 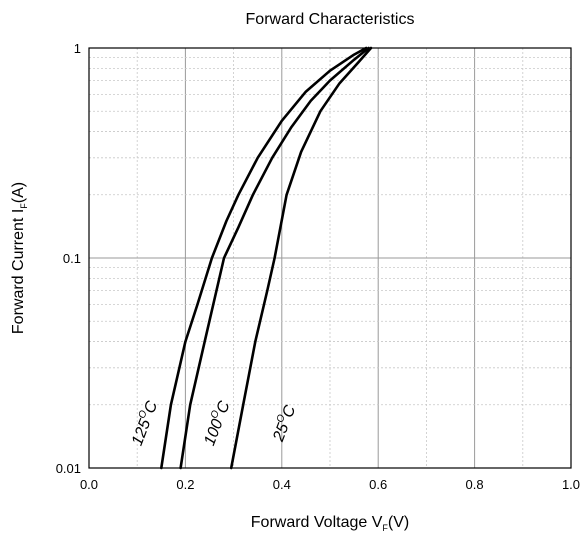 What do you see at coordinates (330, 19) in the screenshot?
I see `chart-title: Forward Characteristics` at bounding box center [330, 19].